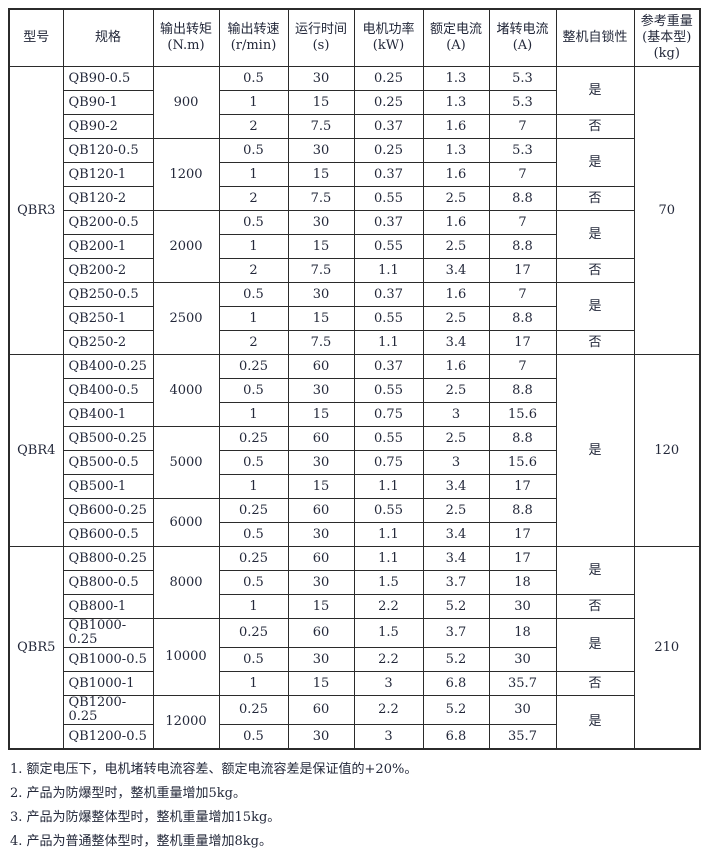  What do you see at coordinates (36, 210) in the screenshot?
I see `model-cell: QBR3` at bounding box center [36, 210].